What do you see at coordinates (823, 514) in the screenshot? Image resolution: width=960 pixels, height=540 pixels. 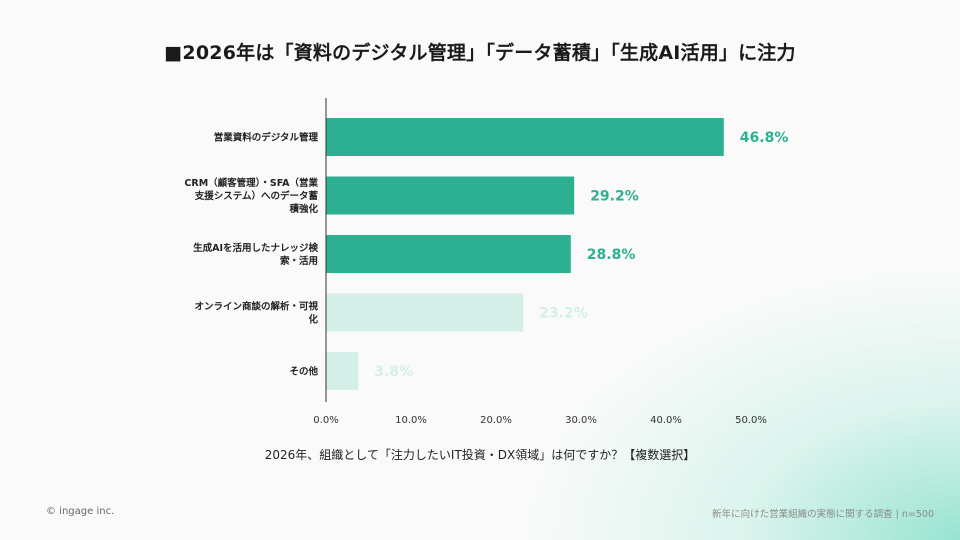 I see `source-note: 新年に向けた営業組織の実態に関する調査 | n=500` at bounding box center [823, 514].